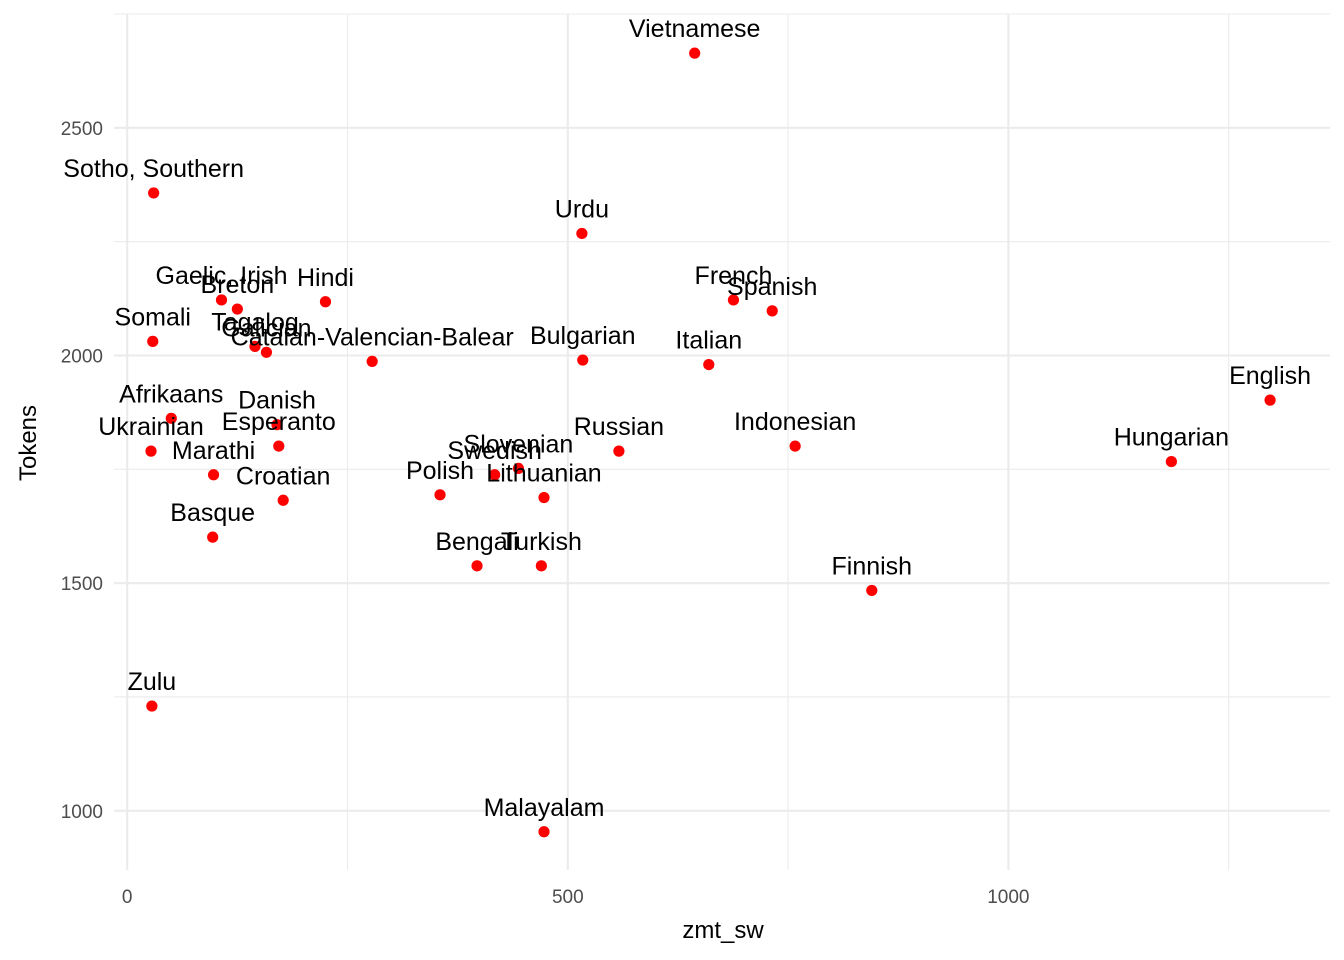 This screenshot has height=960, width=1344. Describe the element at coordinates (372, 337) in the screenshot. I see `point-label: Catalan-Valencian-Balear` at that location.